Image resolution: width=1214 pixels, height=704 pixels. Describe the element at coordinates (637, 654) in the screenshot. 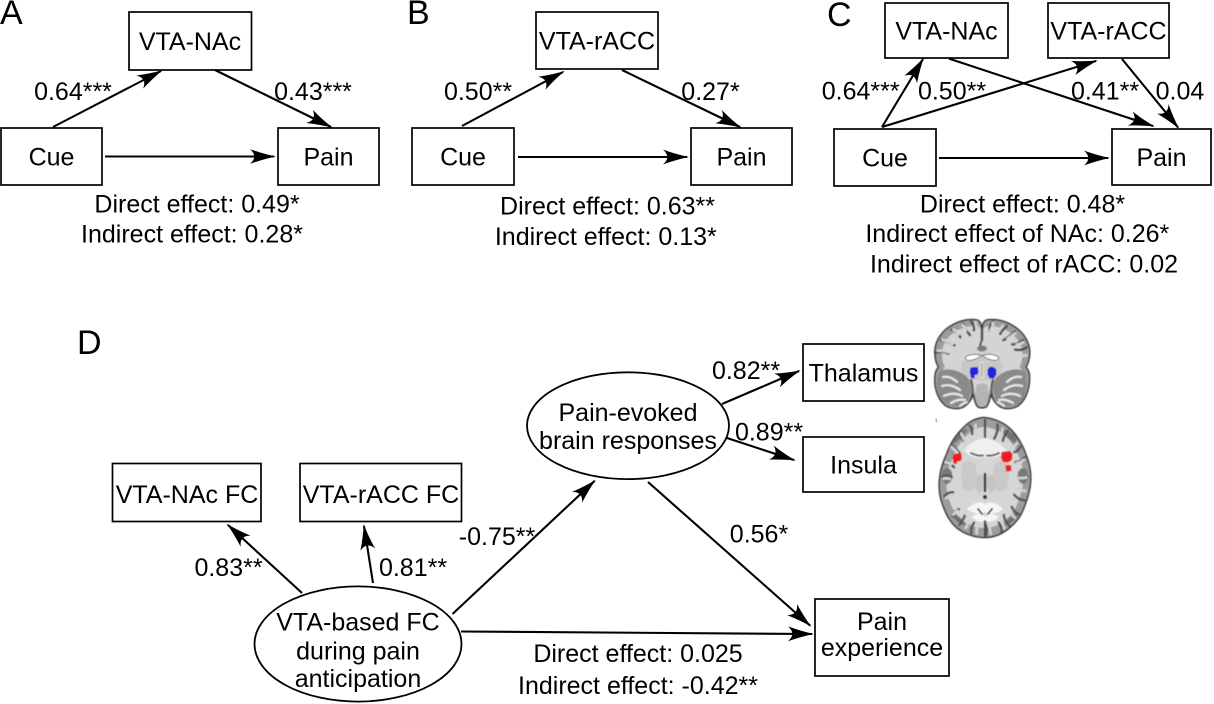

I see `svg-text: Direct effect: 0.025` at that location.